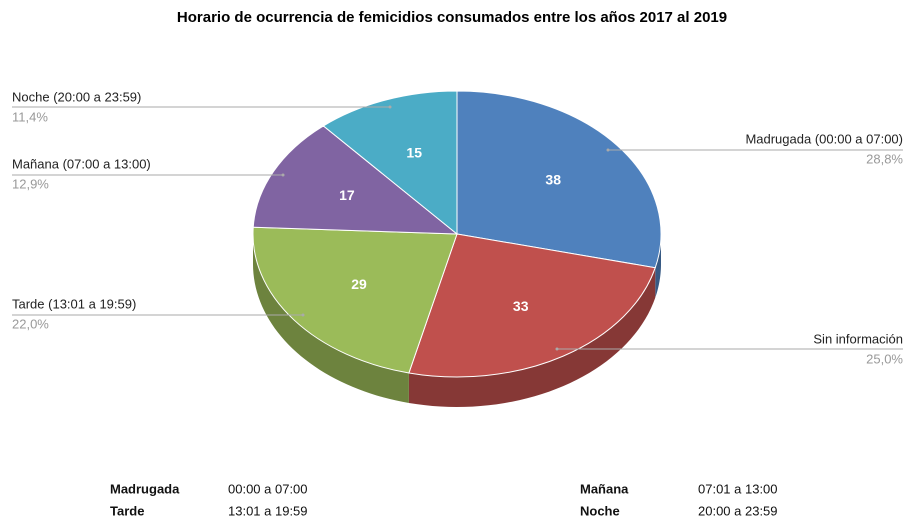 This screenshot has height=519, width=905. Describe the element at coordinates (268, 488) in the screenshot. I see `note-range: 00:00 a 07:00` at that location.